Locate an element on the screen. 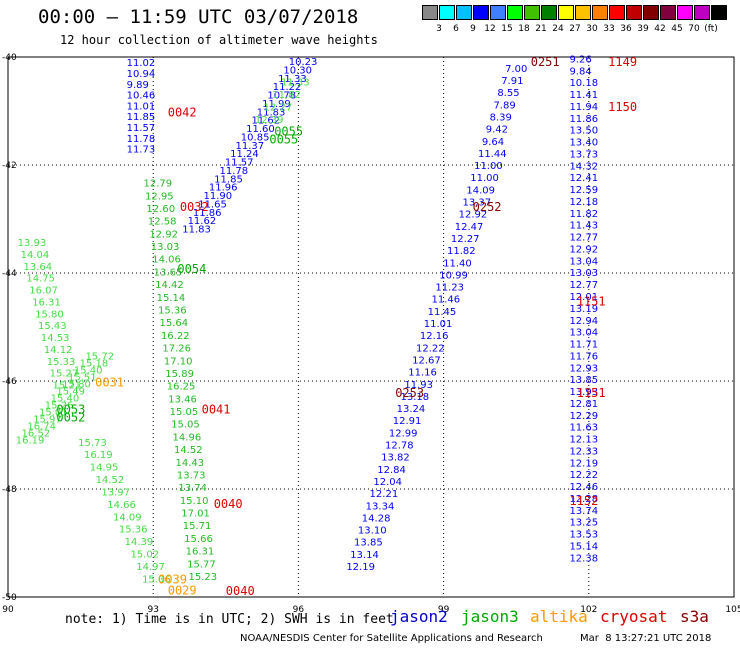 The width and height of the screenshot is (740, 650). legend-tick-label: 30 is located at coordinates (592, 29).